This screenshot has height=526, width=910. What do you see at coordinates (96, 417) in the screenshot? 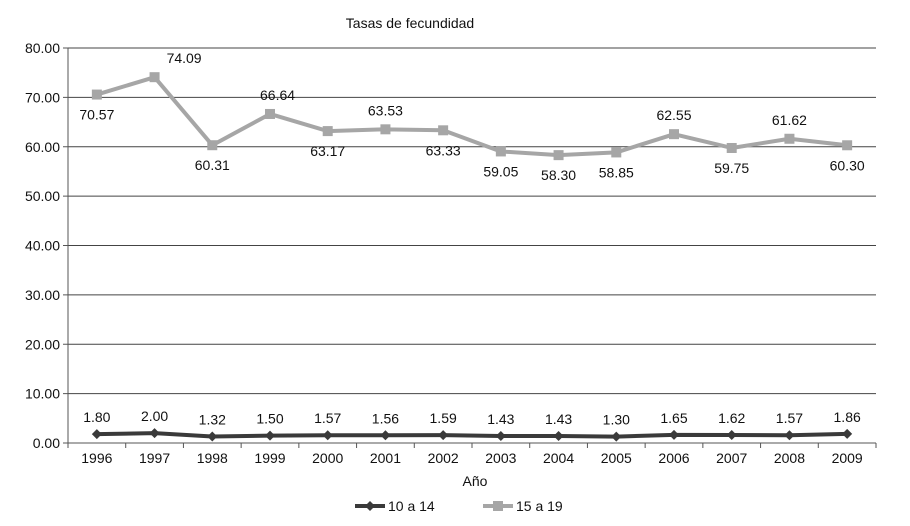
I see `data-label: 1.80` at bounding box center [96, 417].